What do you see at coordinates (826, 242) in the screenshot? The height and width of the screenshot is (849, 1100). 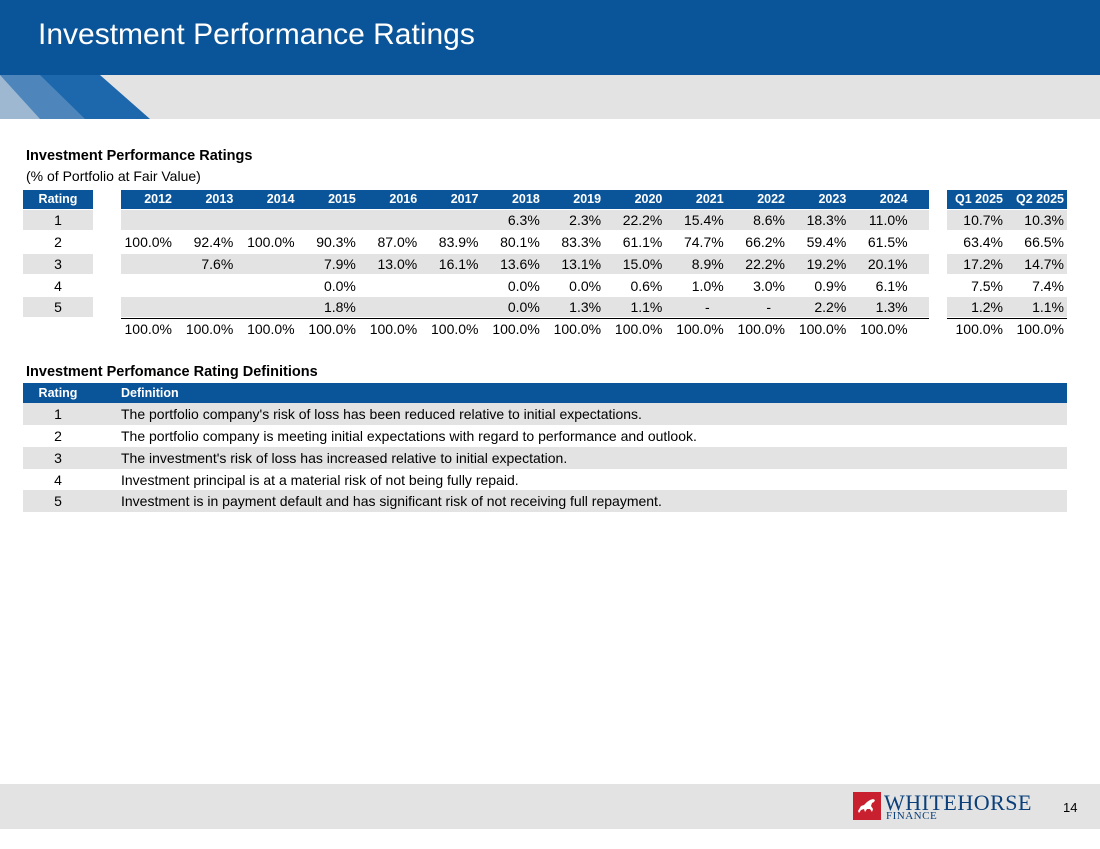 I see `table-cell: 59.4%` at bounding box center [826, 242].